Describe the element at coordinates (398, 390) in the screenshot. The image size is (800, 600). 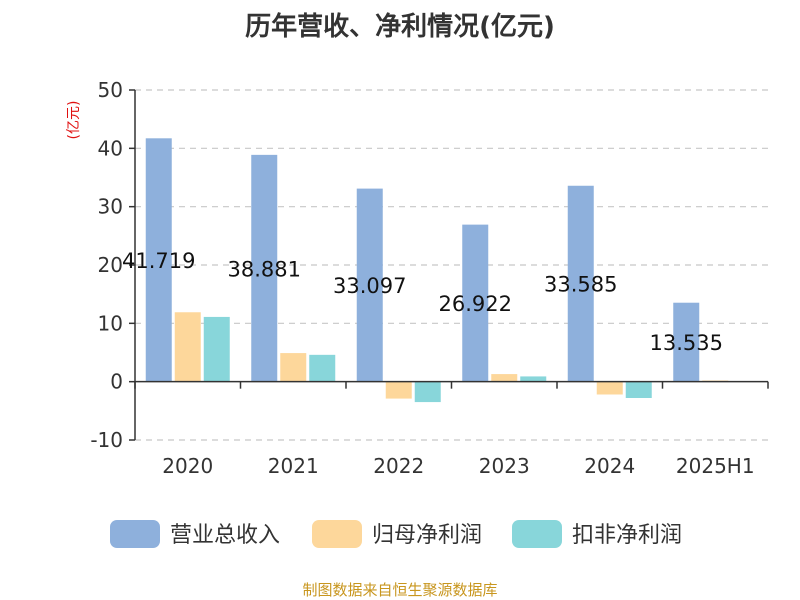
I see `bar-parent_profit-2022` at that location.